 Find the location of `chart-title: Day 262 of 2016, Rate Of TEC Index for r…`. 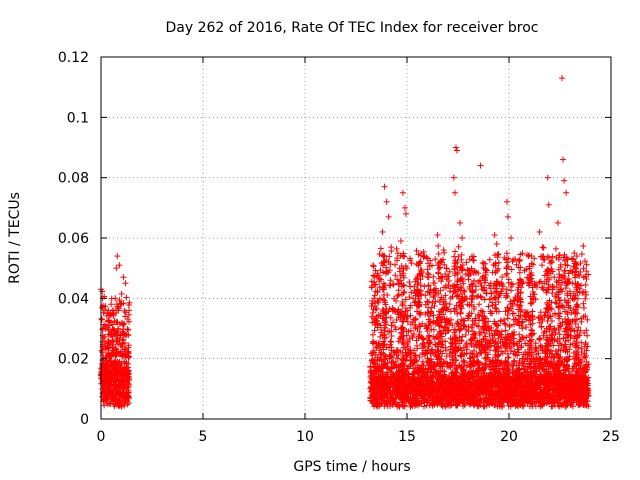

chart-title: Day 262 of 2016, Rate Of TEC Index for r… is located at coordinates (352, 28).